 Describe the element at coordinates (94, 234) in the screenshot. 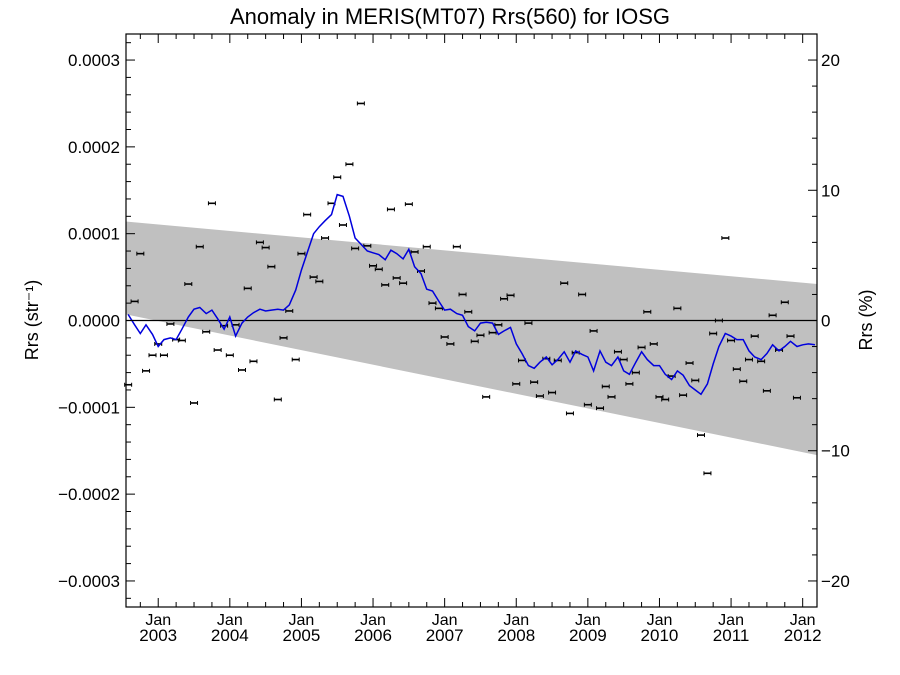

I see `y-left-tick-label: 0.0001` at that location.